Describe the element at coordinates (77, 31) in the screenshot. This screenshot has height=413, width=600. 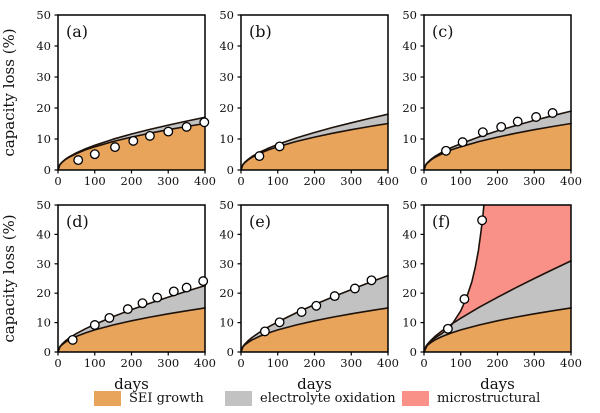
I see `panel-letter: (a)` at that location.